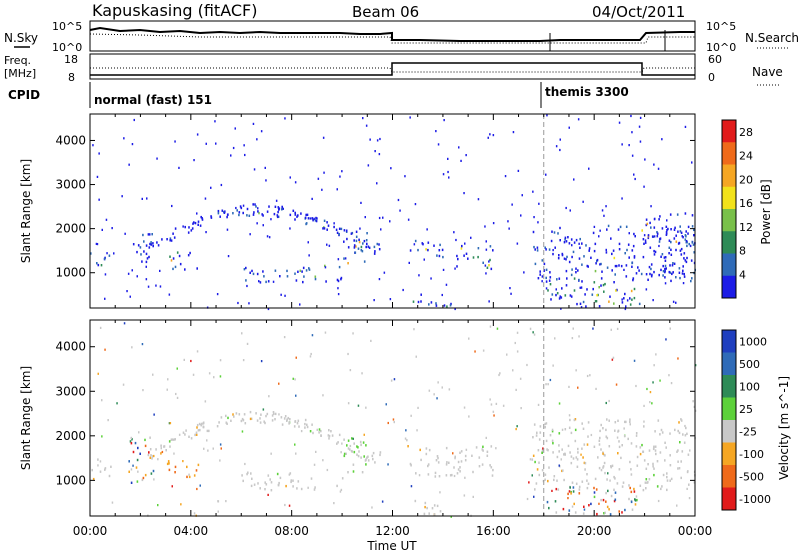 The image size is (800, 554). I want to click on colorbar-tick-label: 28, so click(746, 132).